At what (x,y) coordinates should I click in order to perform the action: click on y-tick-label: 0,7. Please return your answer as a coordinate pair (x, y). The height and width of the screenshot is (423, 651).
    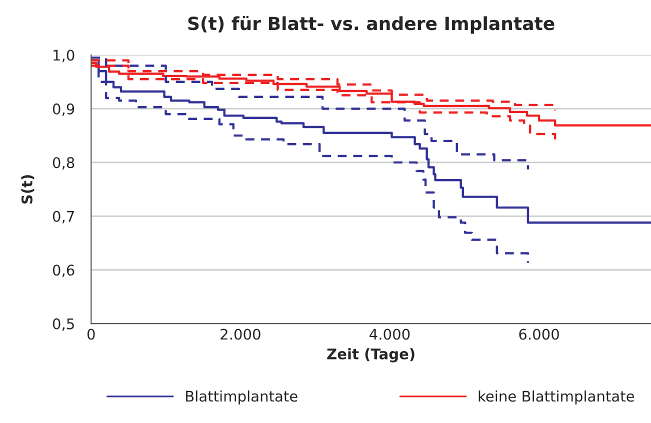
    Looking at the image, I should click on (63, 217).